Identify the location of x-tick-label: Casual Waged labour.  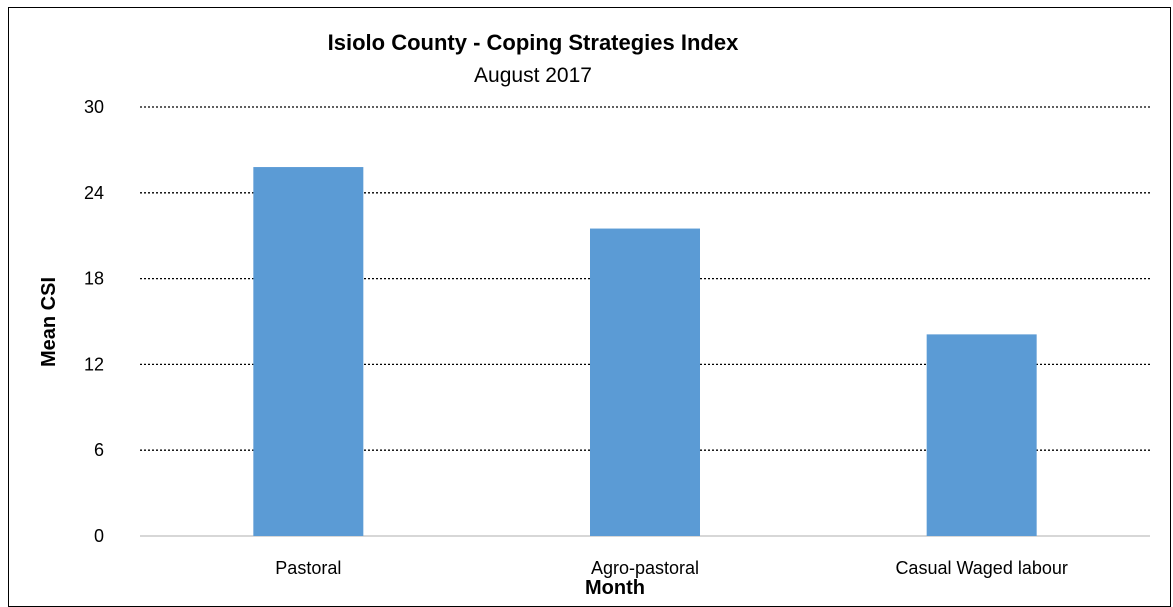
(981, 568).